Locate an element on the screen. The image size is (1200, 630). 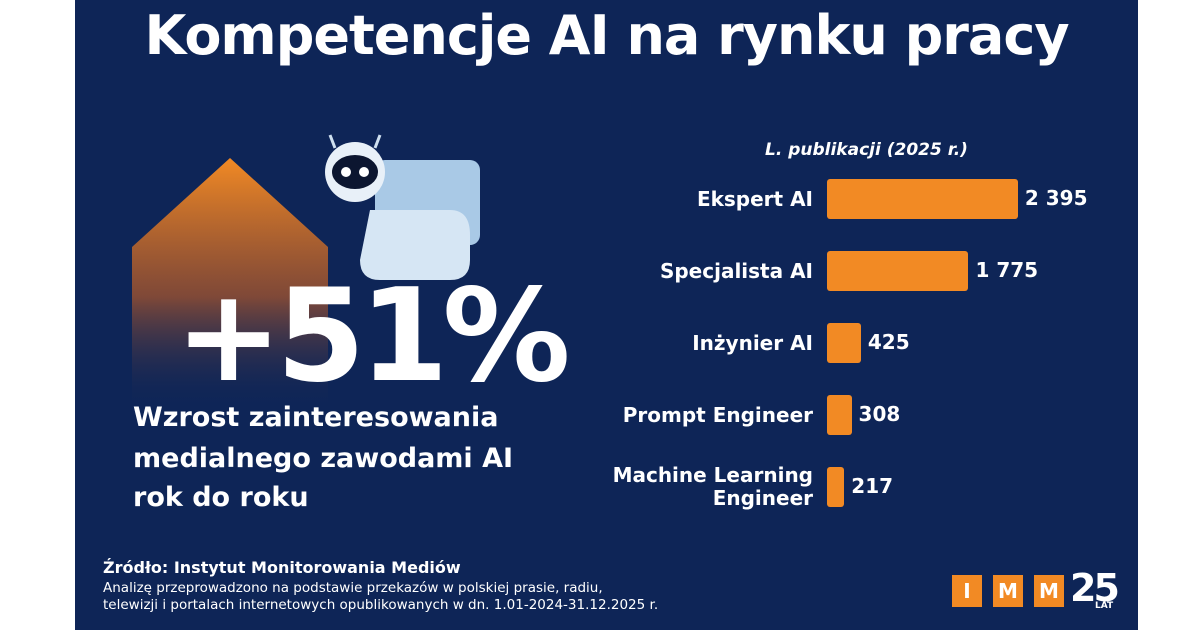
house-shape is located at coordinates (230, 284).